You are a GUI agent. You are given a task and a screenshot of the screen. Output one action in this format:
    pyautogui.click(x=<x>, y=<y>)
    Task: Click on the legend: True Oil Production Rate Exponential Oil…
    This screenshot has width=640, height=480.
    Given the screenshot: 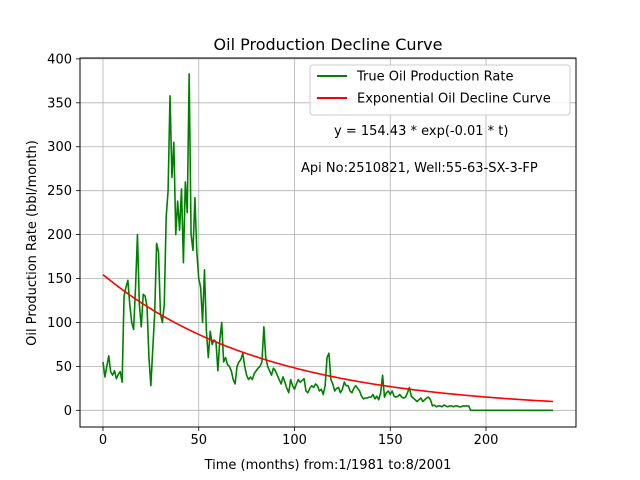 What is the action you would take?
    pyautogui.click(x=440, y=90)
    